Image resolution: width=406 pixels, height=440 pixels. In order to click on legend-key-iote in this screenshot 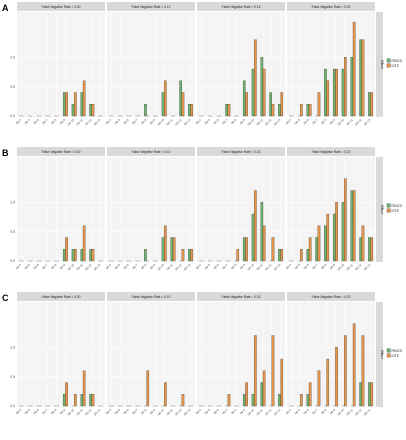, I will do `click(388, 355)`.